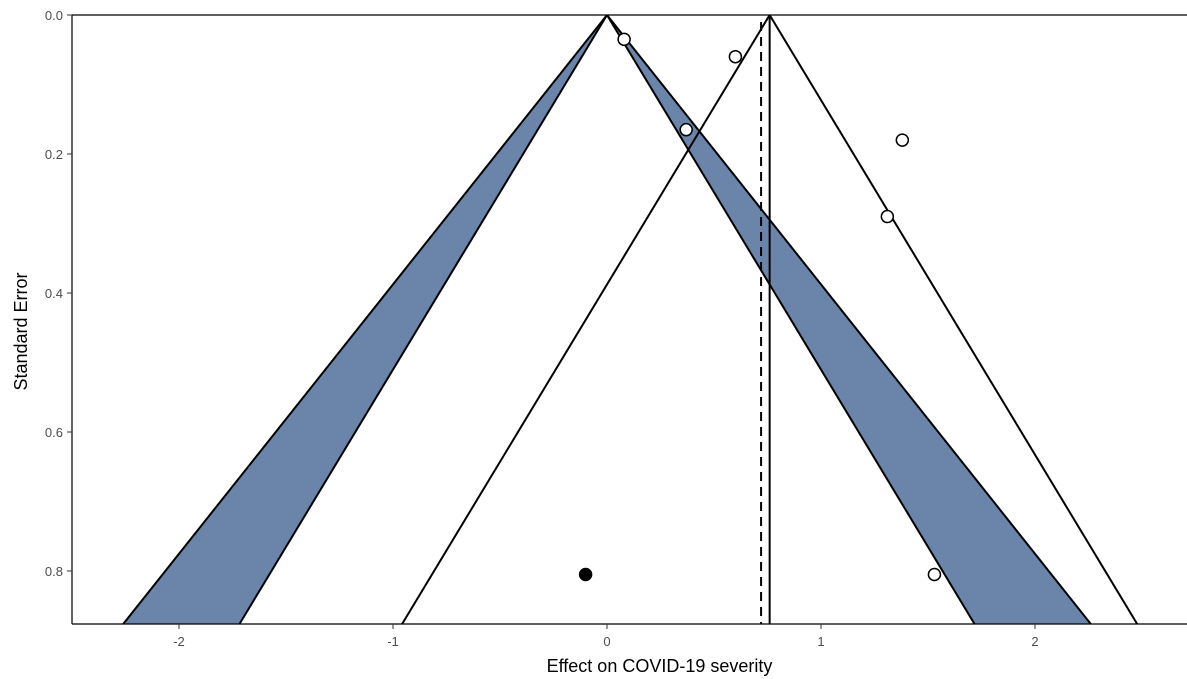 This screenshot has width=1187, height=679. Describe the element at coordinates (820, 641) in the screenshot. I see `x-tick-label: 1` at that location.